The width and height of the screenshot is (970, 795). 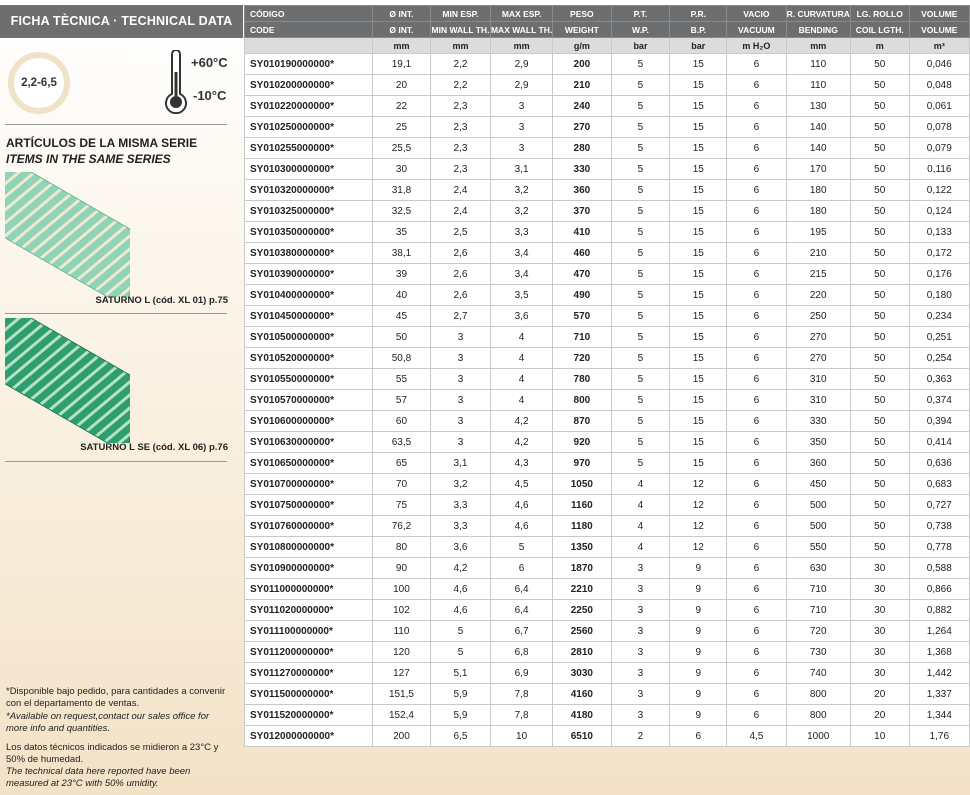 What do you see at coordinates (939, 484) in the screenshot?
I see `data-cell: 0,683` at bounding box center [939, 484].